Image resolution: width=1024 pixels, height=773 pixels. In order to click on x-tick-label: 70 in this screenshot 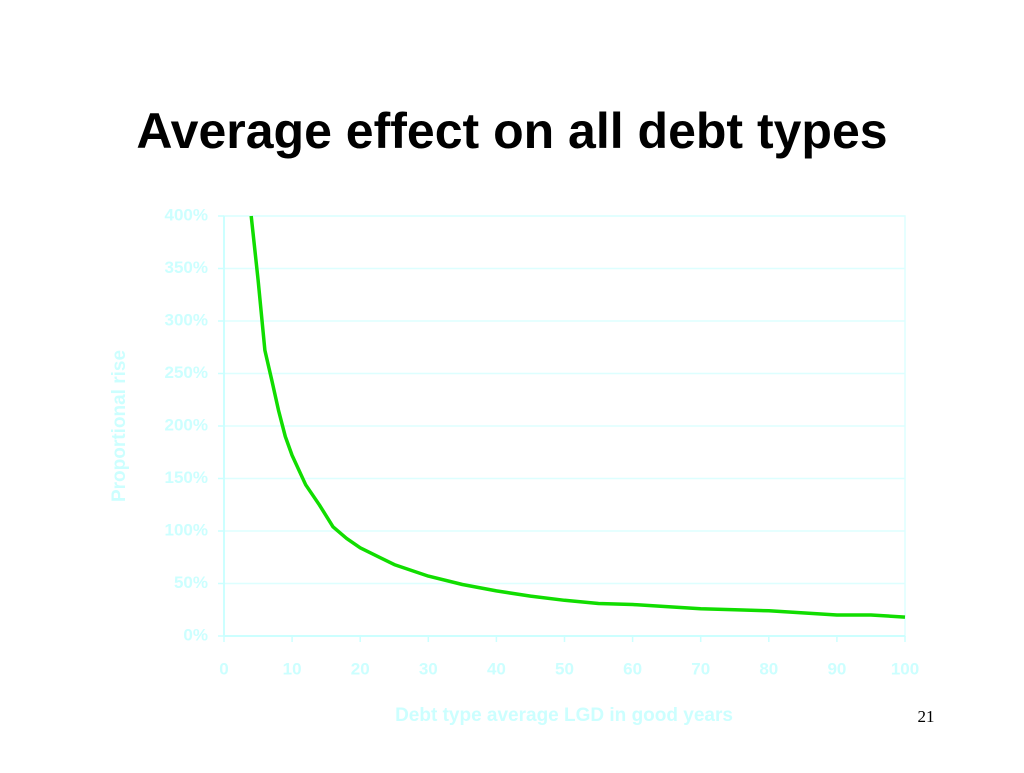, I will do `click(700, 668)`.